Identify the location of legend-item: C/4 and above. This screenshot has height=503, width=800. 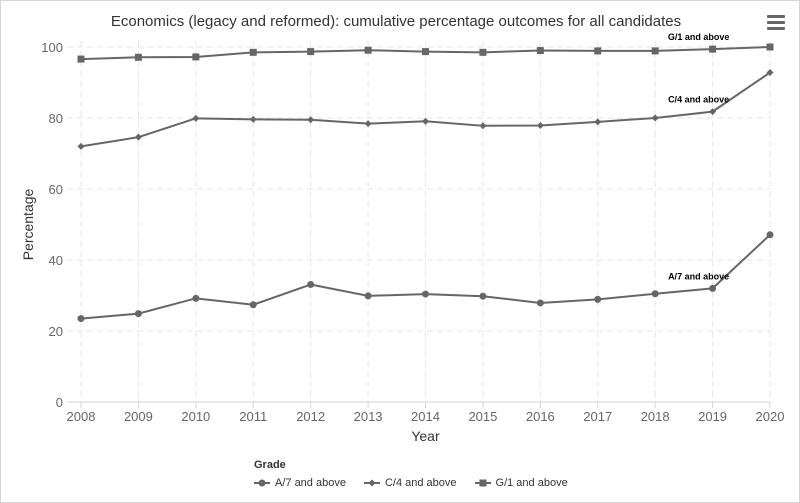
(410, 483).